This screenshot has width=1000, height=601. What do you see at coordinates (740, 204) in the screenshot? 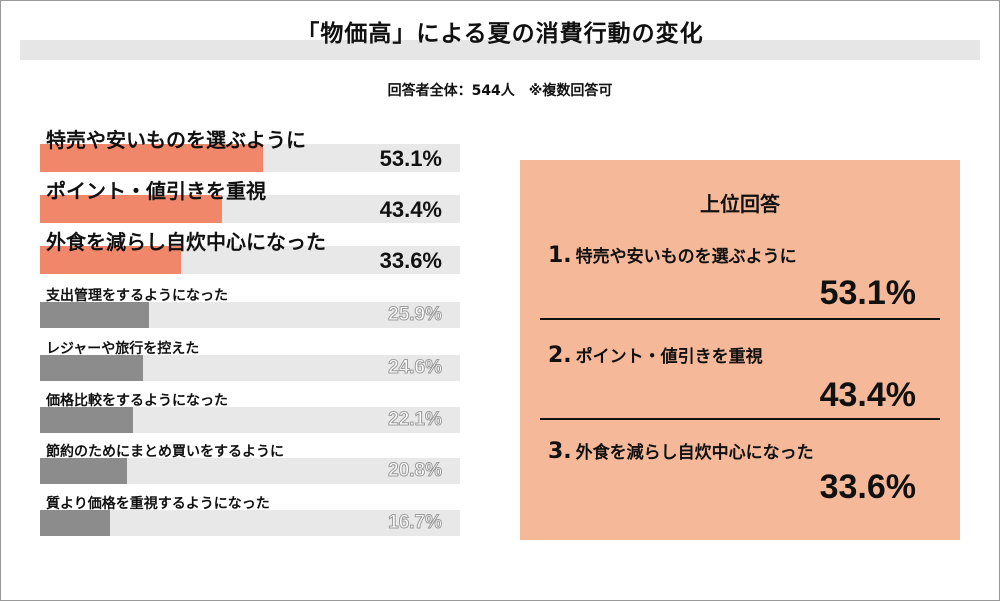
I see `panel-title: 上位回答` at bounding box center [740, 204].